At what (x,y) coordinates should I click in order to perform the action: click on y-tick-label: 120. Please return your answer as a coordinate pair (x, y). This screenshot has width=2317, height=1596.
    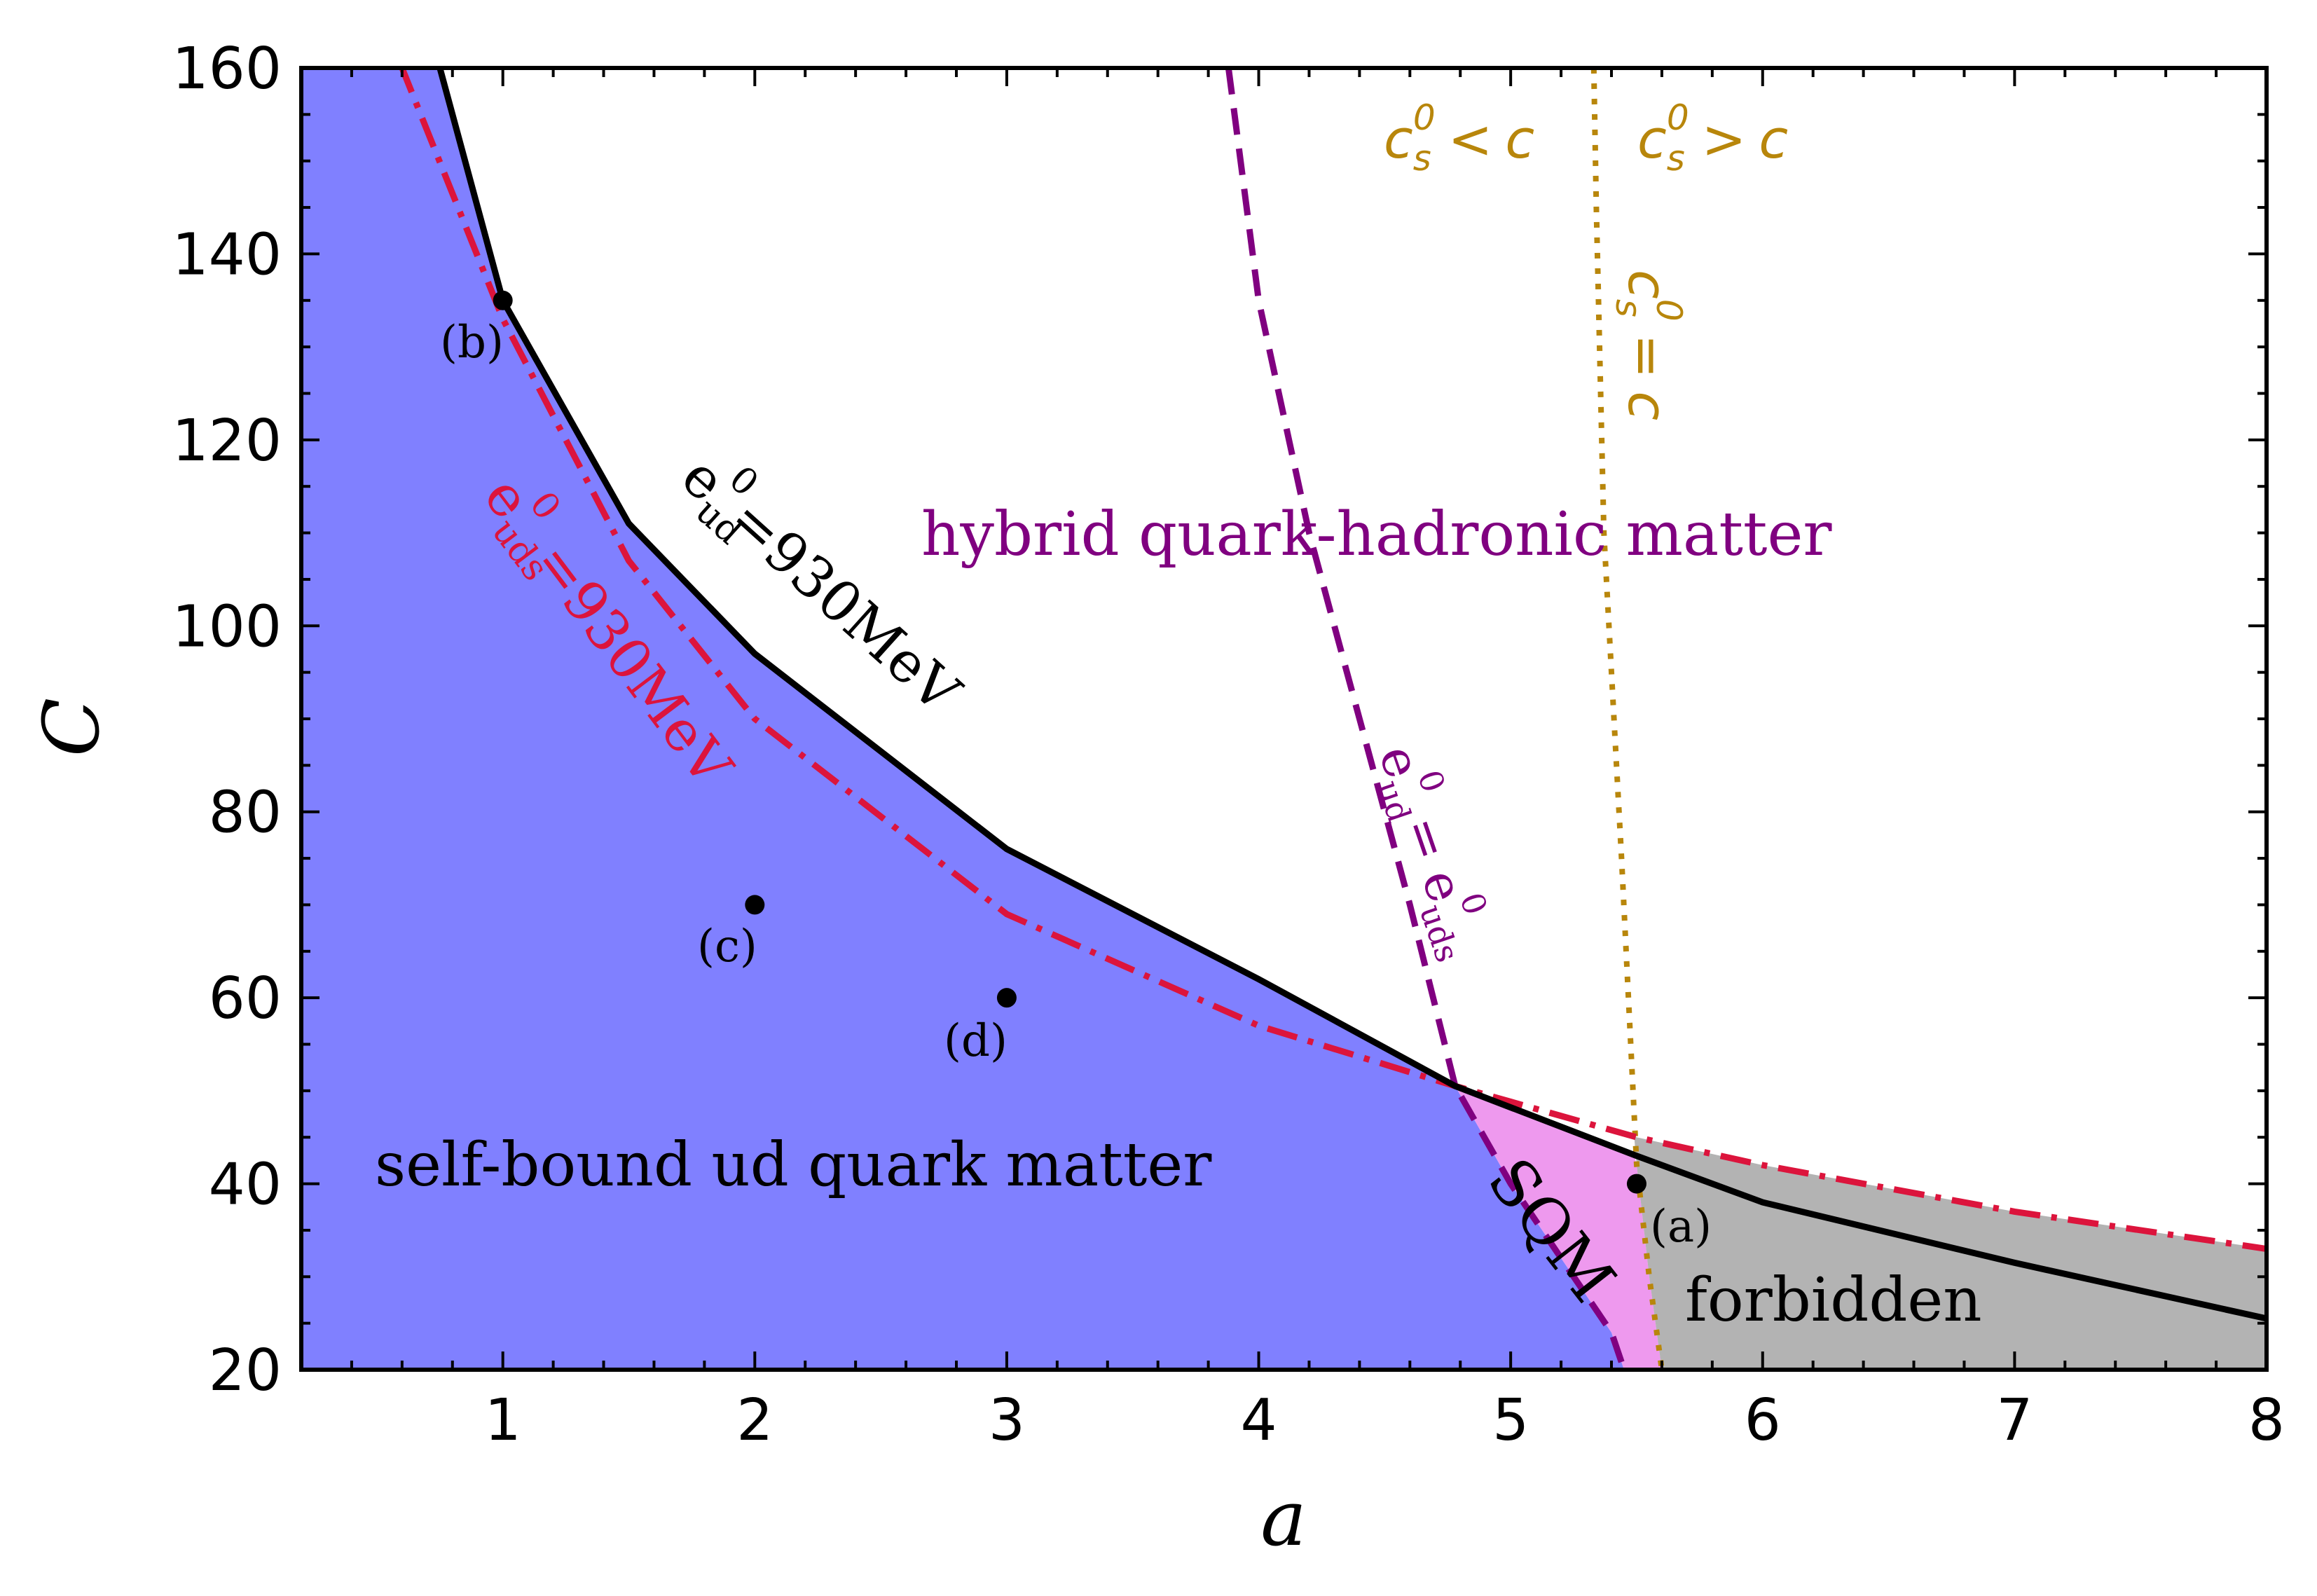
    Looking at the image, I should click on (227, 441).